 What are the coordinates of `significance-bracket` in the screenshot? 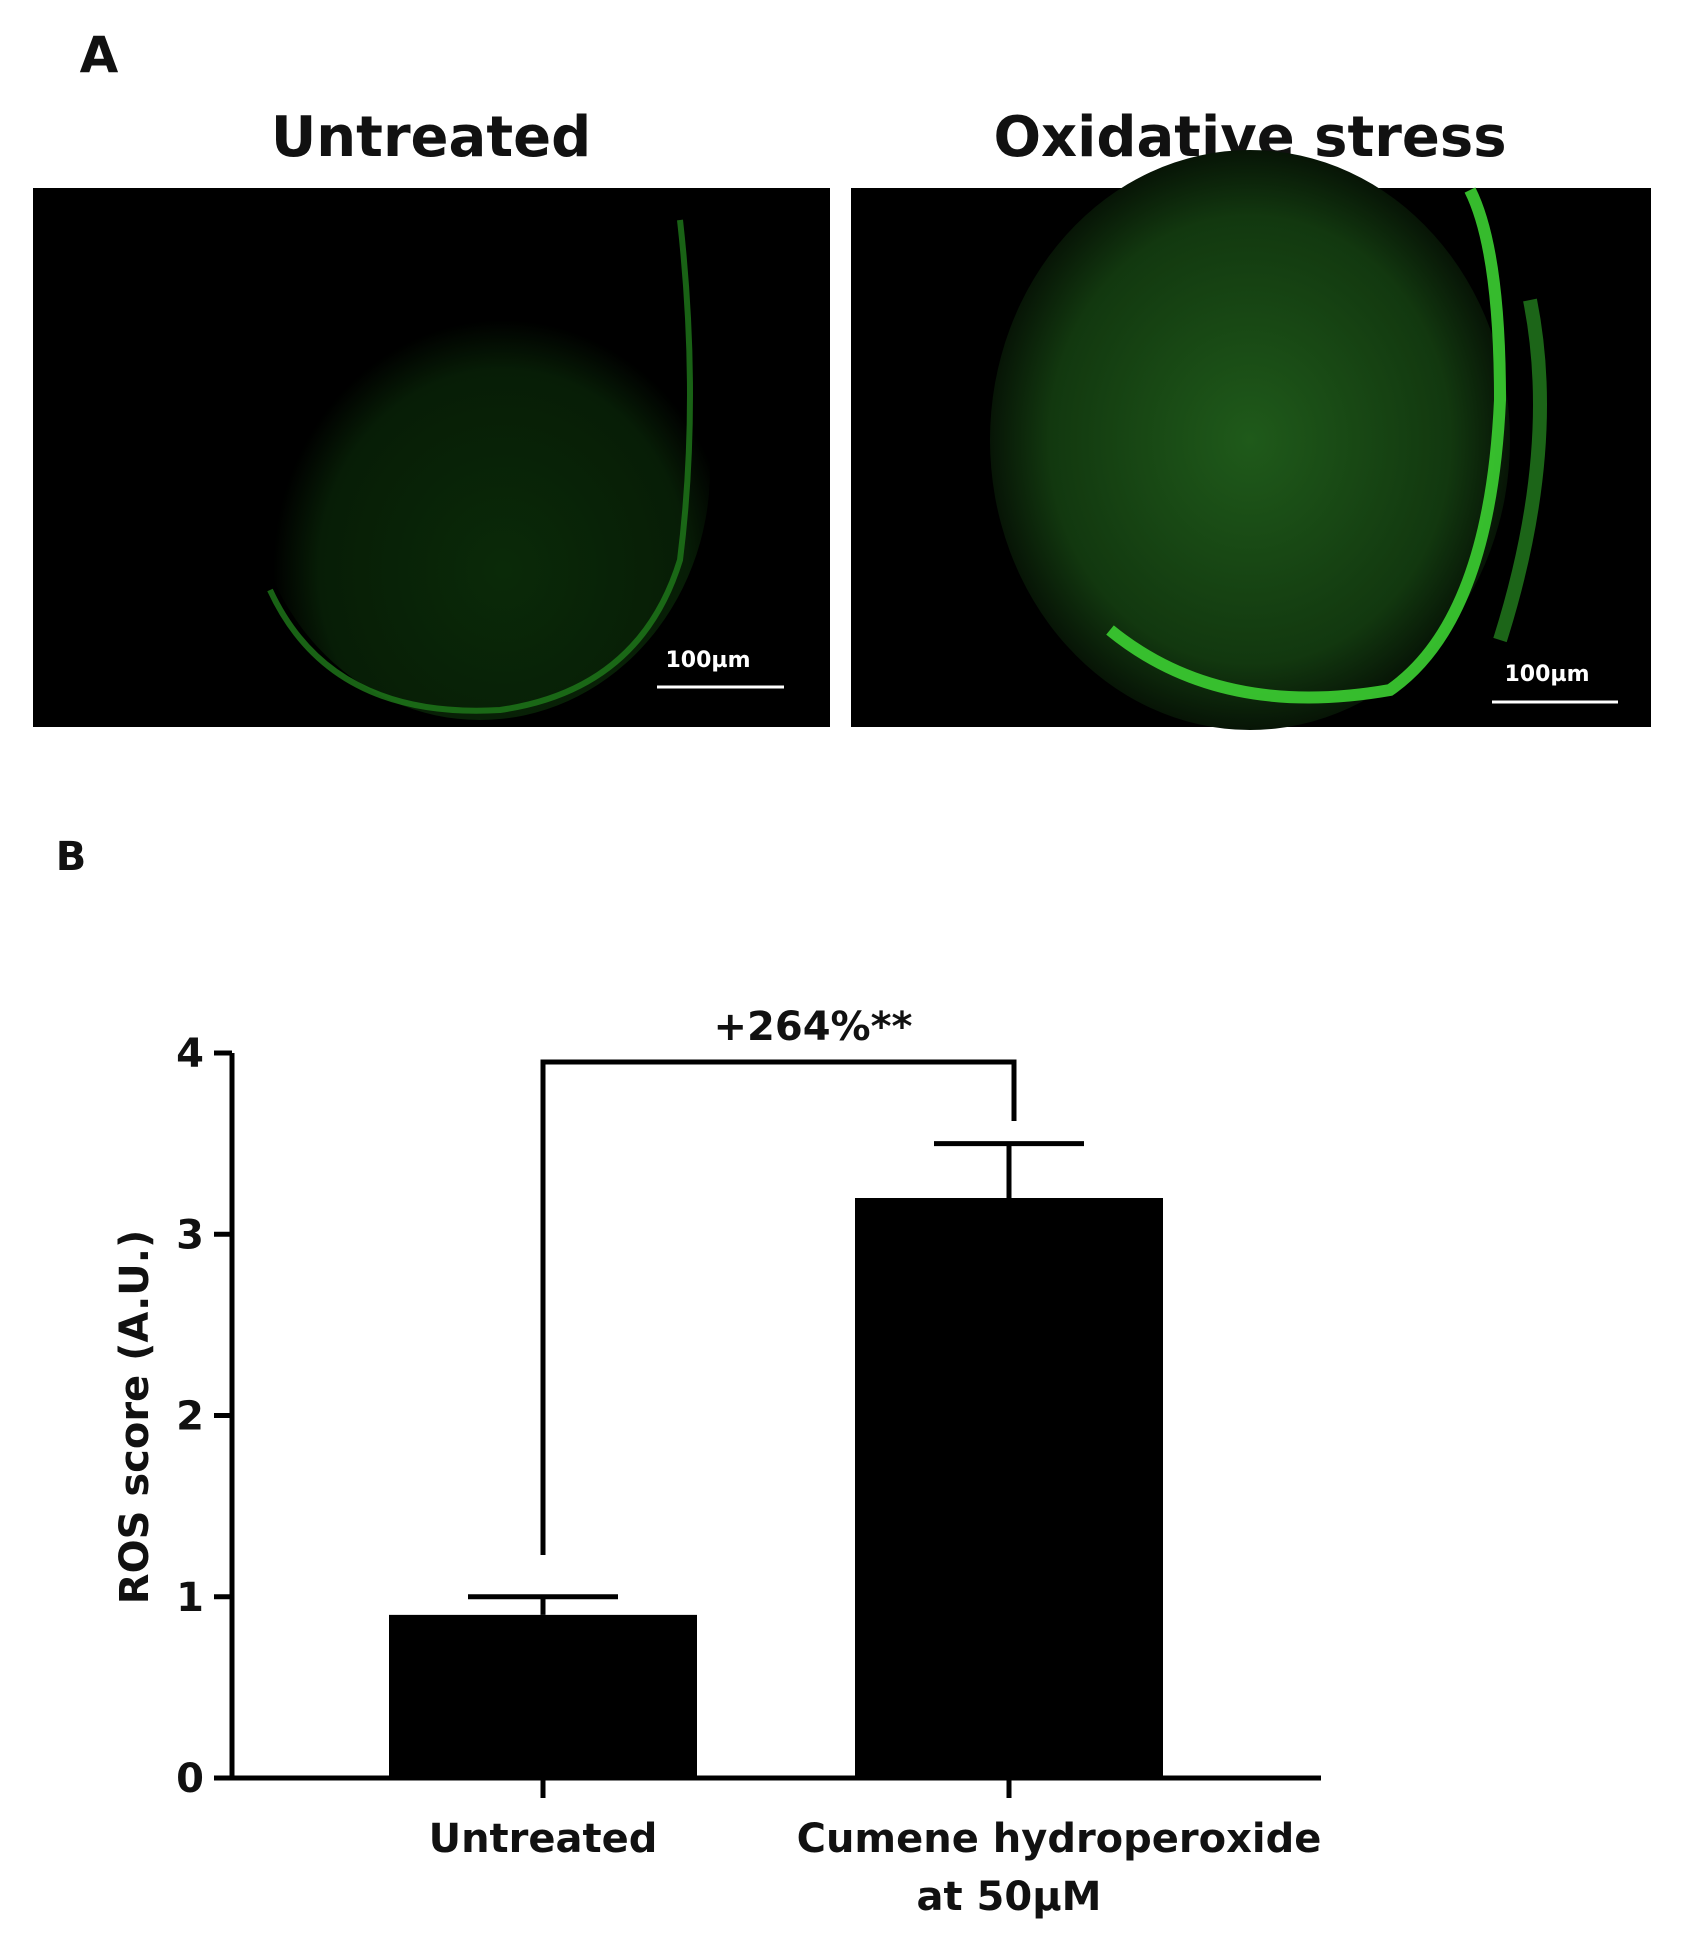 It's located at (778, 1307).